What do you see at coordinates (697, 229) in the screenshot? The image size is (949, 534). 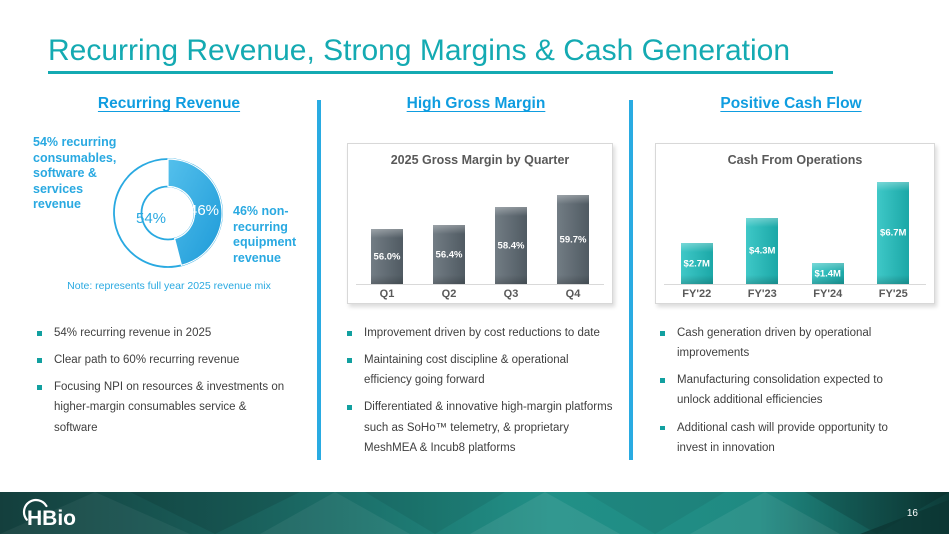 I see `bar-FY'22: $2.7M` at bounding box center [697, 229].